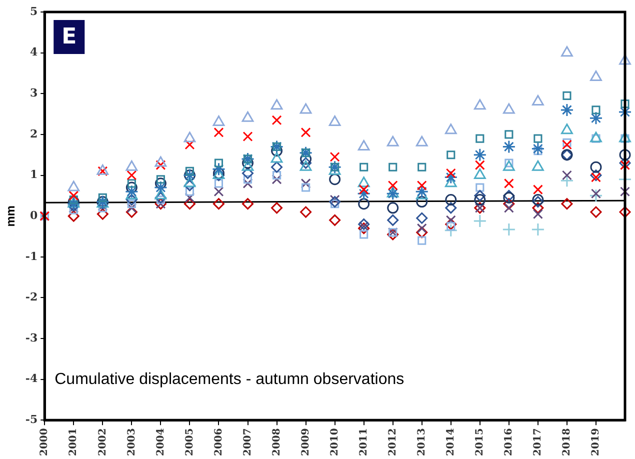 The width and height of the screenshot is (635, 459). What do you see at coordinates (218, 442) in the screenshot?
I see `x-tick-label: 2006` at bounding box center [218, 442].